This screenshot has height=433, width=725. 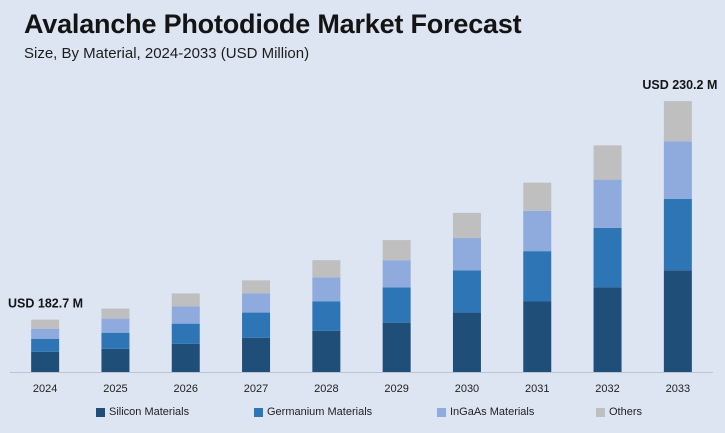 I want to click on x-tick-label: 2033, so click(x=678, y=389).